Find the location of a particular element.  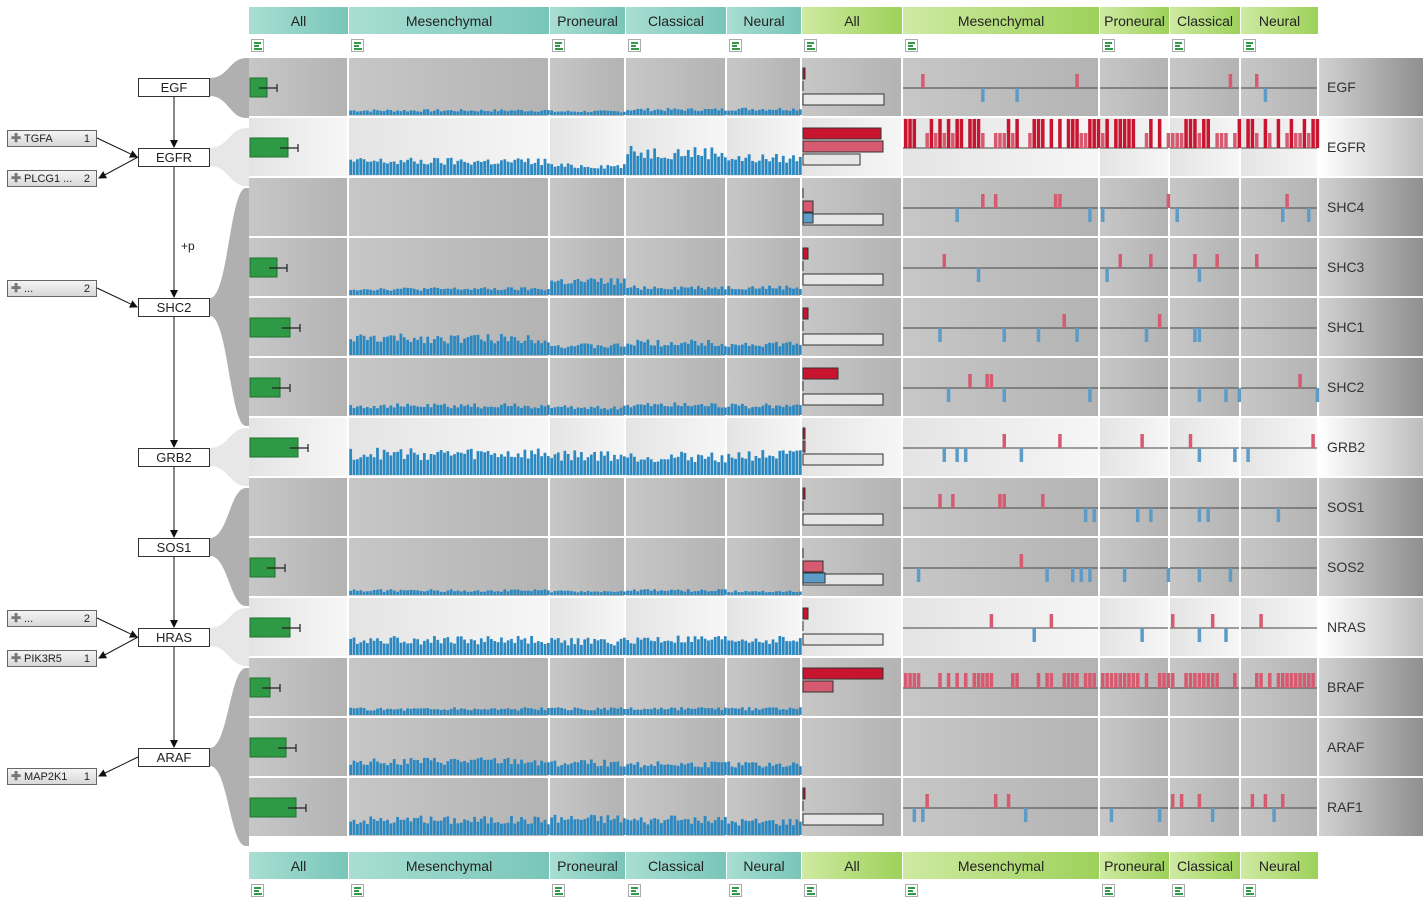

bottom-header-expression-proneural: Proneural is located at coordinates (588, 865).